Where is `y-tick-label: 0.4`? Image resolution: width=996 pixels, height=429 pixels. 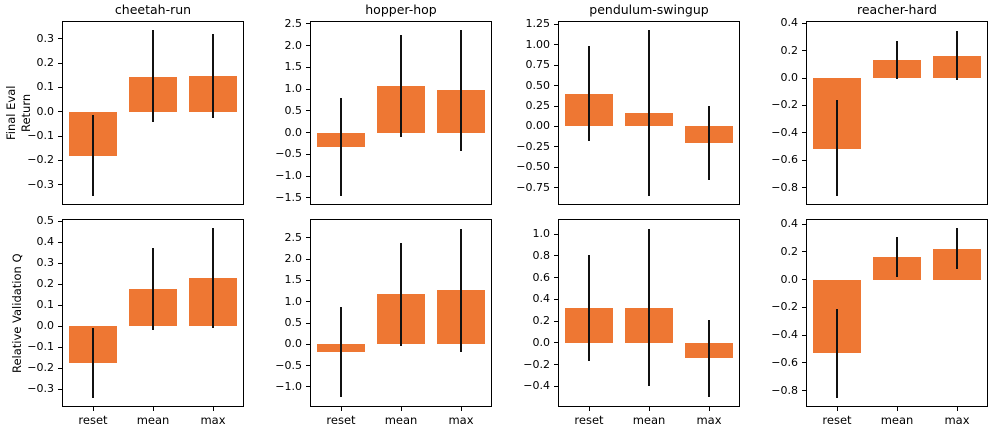
y-tick-label: 0.4 is located at coordinates (45, 242).